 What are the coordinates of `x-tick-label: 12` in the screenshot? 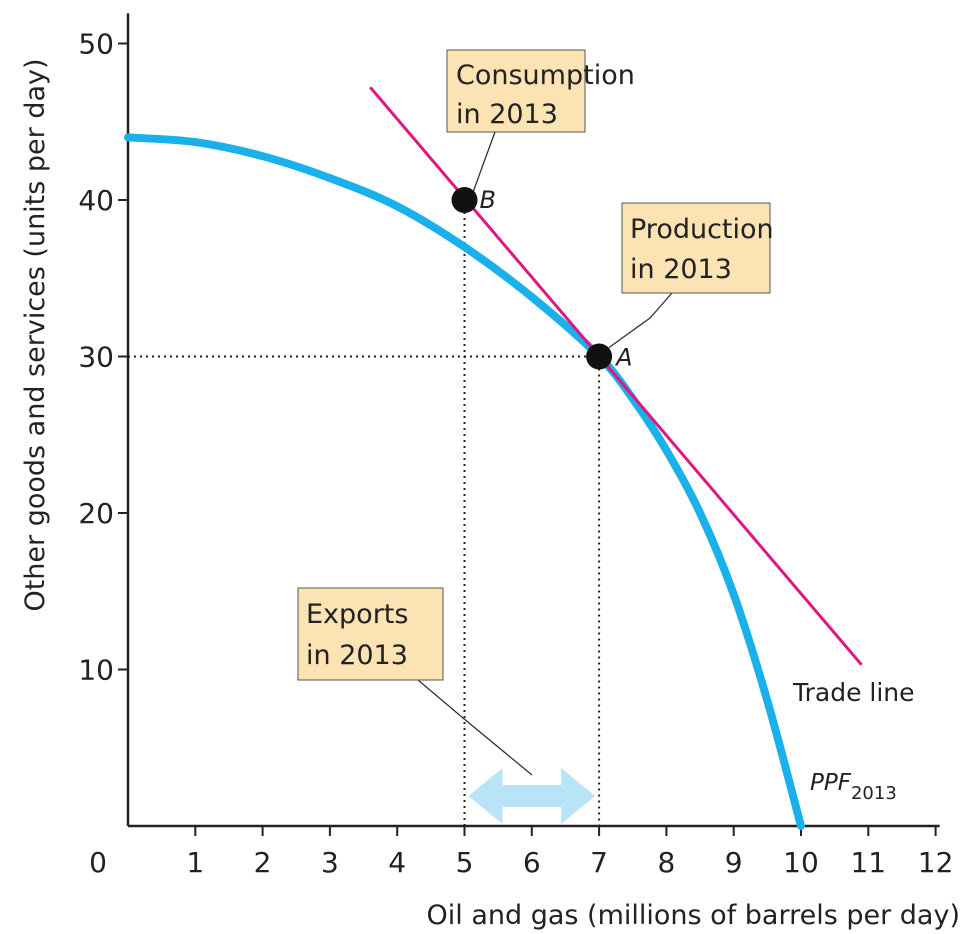 It's located at (936, 862).